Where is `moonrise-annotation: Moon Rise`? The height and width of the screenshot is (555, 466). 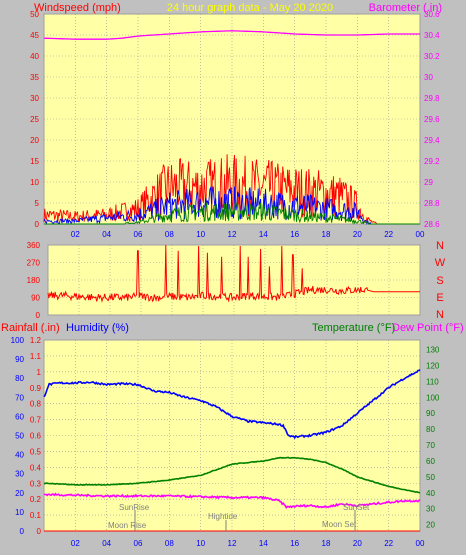 moonrise-annotation: Moon Rise is located at coordinates (127, 525).